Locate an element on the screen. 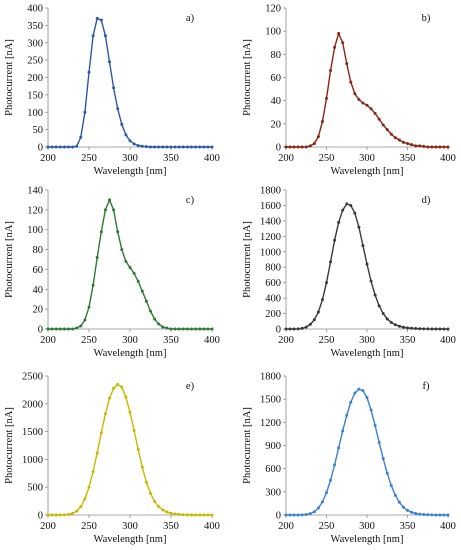  y-tick-label: 350 is located at coordinates (35, 26).